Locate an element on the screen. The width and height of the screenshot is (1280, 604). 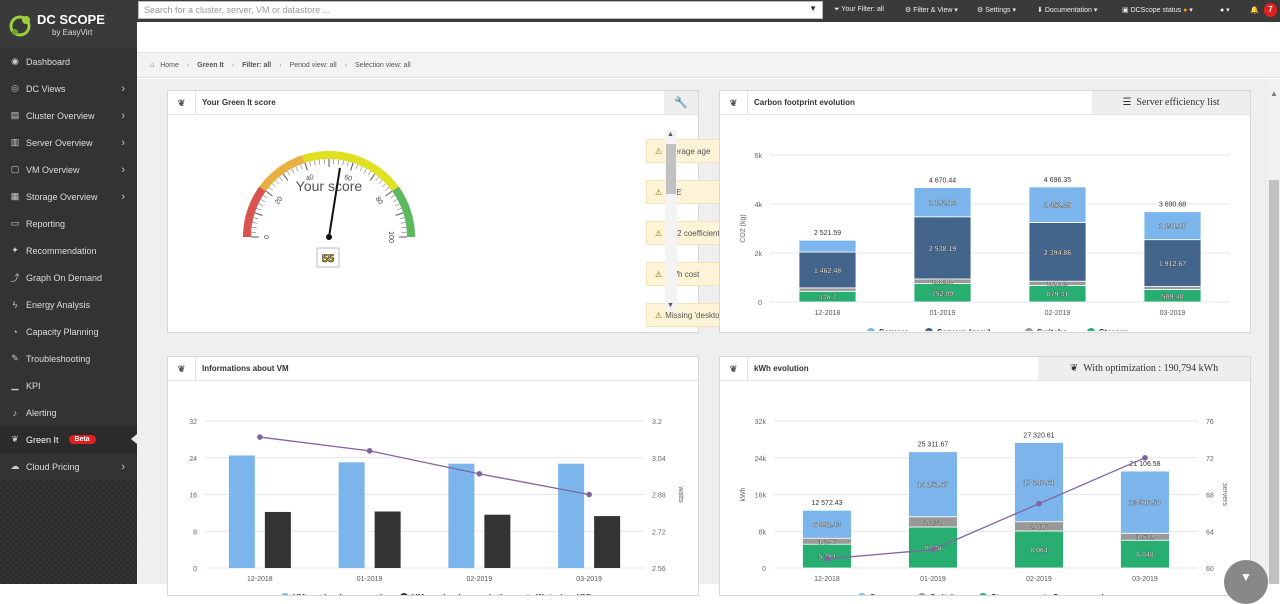
filter-view-menu: ⚙ Filter & View ▾ is located at coordinates (931, 10).